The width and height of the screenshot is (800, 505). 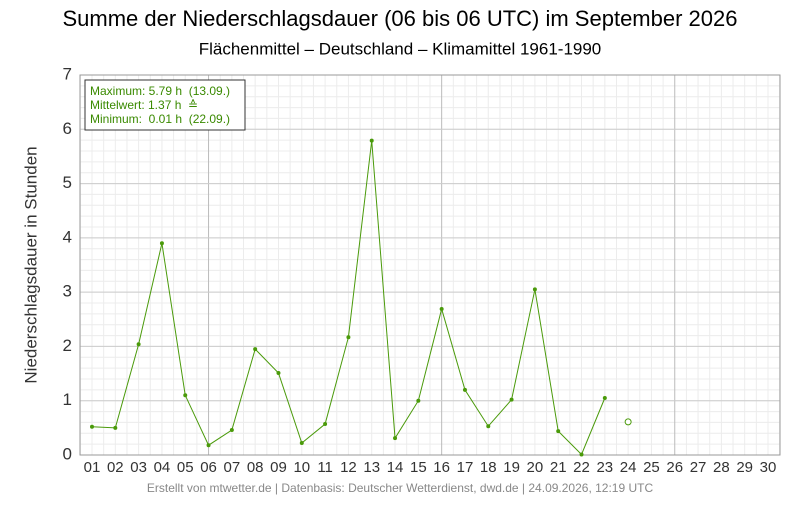 What do you see at coordinates (67, 236) in the screenshot?
I see `y-tick-label: 4` at bounding box center [67, 236].